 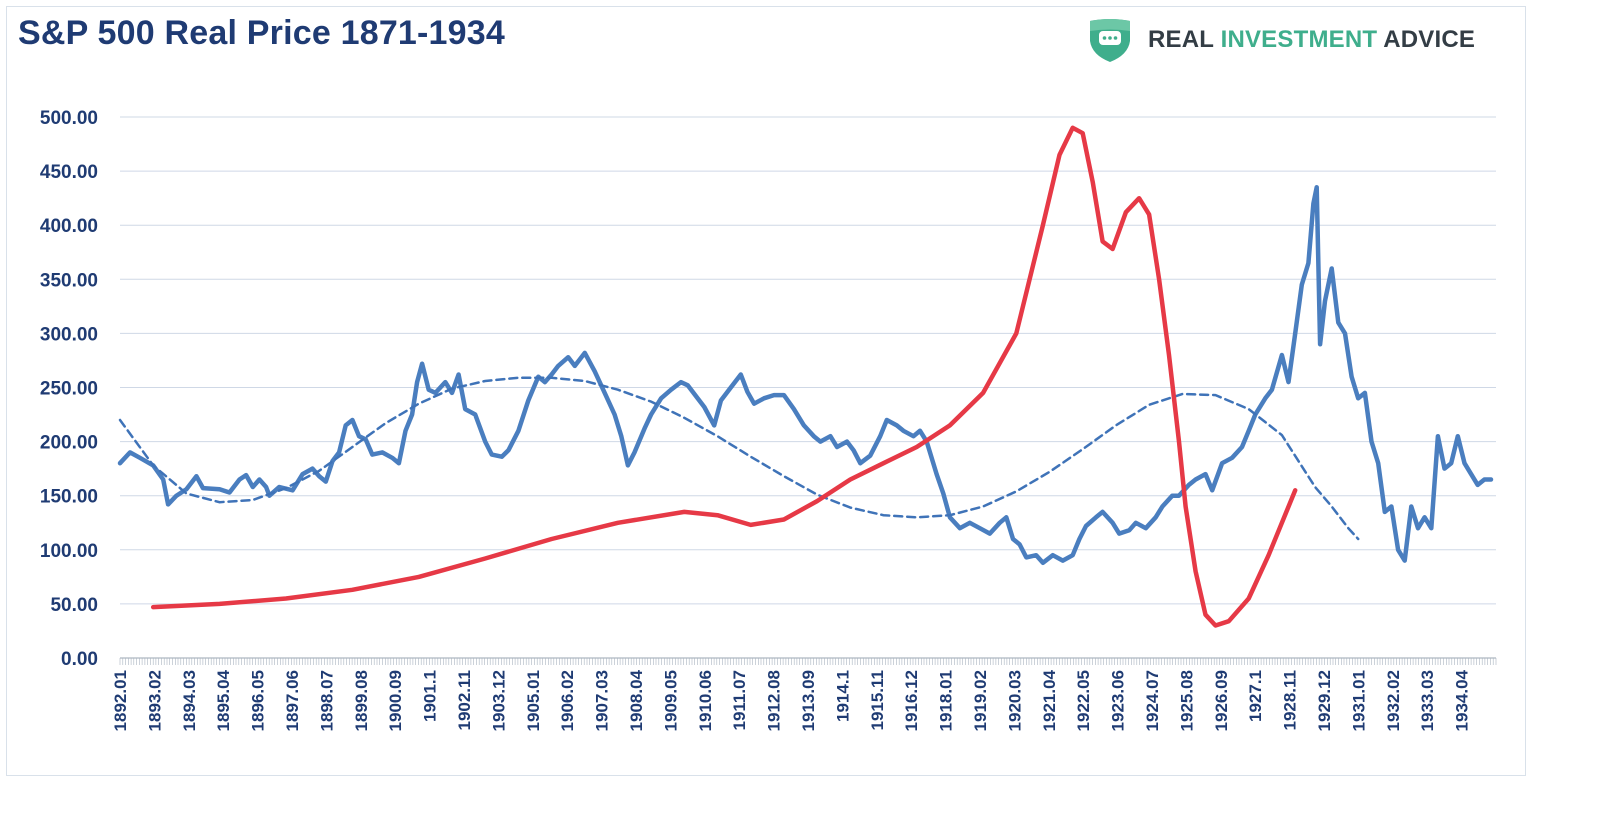 What do you see at coordinates (705, 700) in the screenshot?
I see `x-tick-label: 1910.06` at bounding box center [705, 700].